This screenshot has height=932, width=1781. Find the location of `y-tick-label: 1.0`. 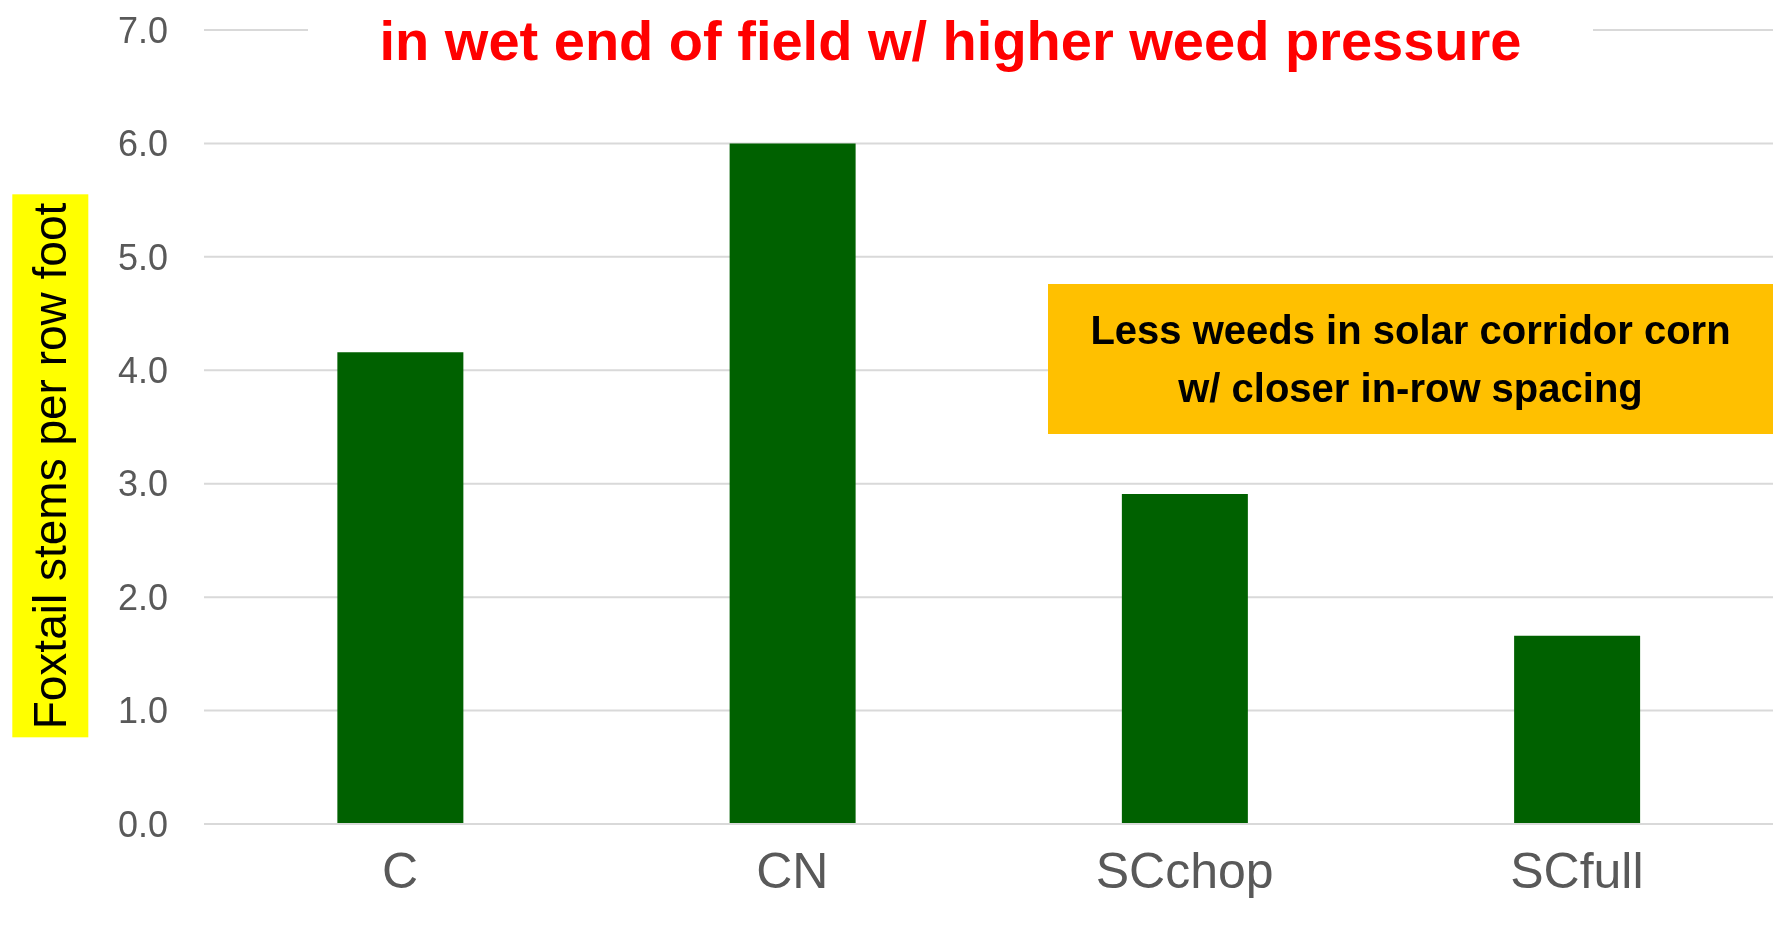

y-tick-label: 1.0 is located at coordinates (142, 711).